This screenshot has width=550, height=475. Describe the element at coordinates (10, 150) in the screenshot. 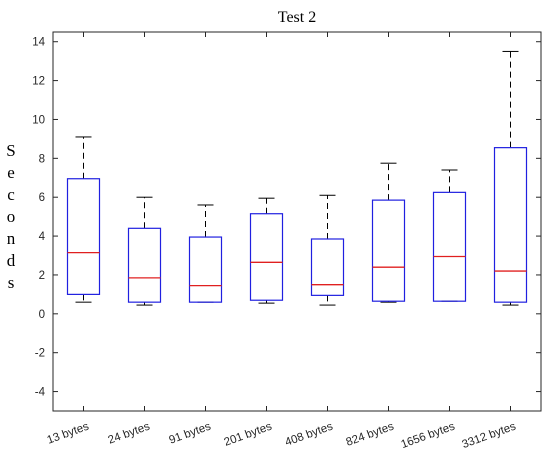

I see `y-axis-label-letter: S` at that location.